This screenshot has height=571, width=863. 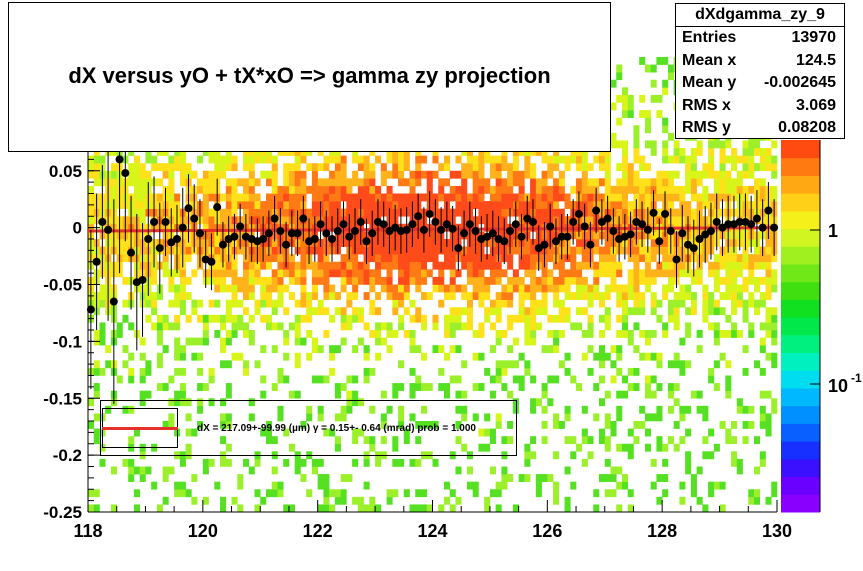 I want to click on stats-histogram-name: dXdgamma_zy_9, so click(x=760, y=15).